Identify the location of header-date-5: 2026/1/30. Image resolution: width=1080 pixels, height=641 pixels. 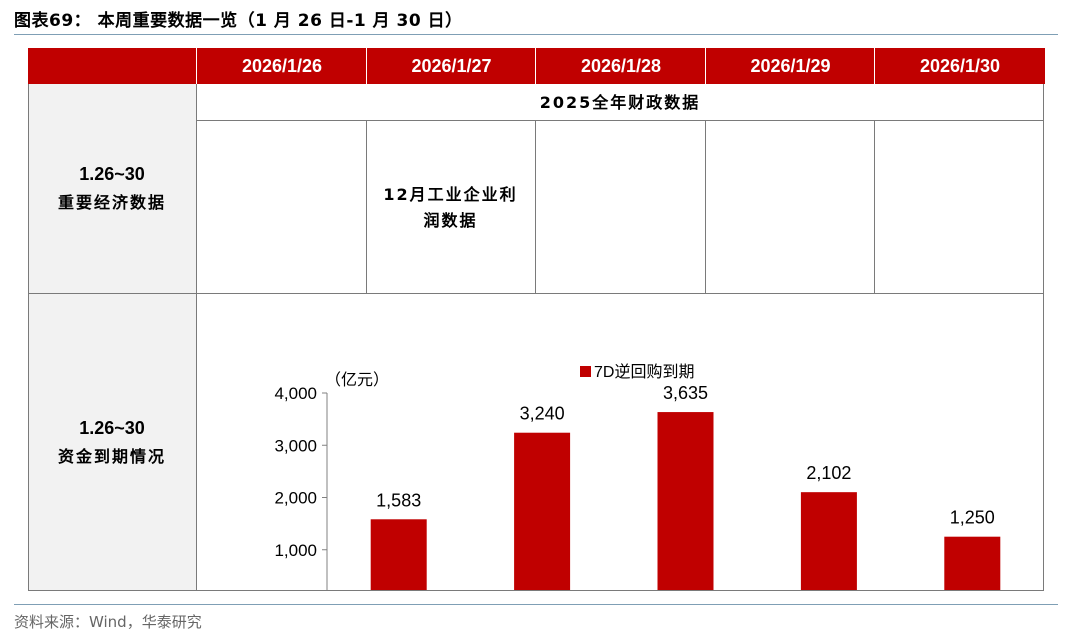
(959, 66).